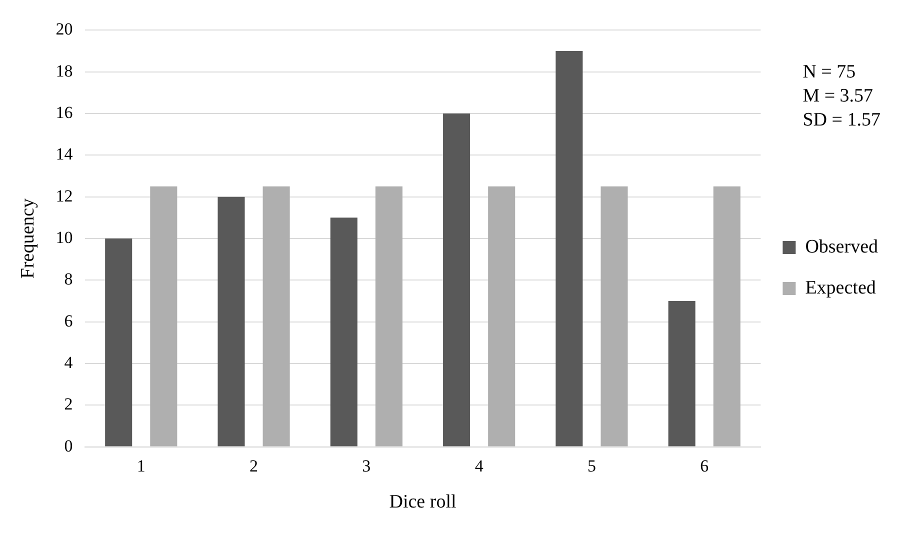  What do you see at coordinates (68, 320) in the screenshot?
I see `y-tick-label: 6` at bounding box center [68, 320].